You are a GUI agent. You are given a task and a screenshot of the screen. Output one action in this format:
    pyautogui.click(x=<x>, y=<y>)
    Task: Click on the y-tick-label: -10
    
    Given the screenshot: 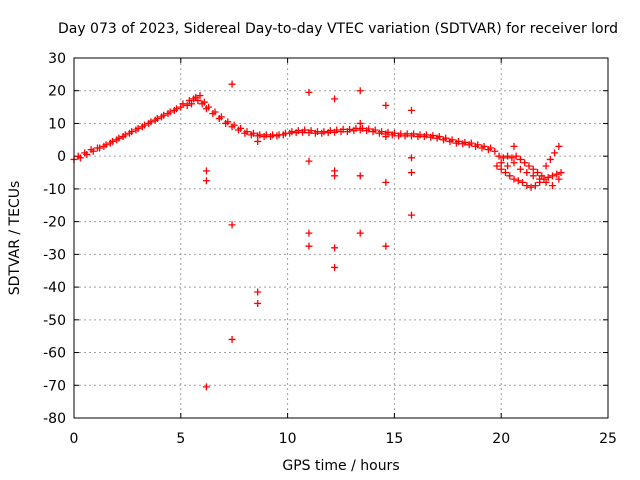 What is the action you would take?
    pyautogui.click(x=54, y=190)
    